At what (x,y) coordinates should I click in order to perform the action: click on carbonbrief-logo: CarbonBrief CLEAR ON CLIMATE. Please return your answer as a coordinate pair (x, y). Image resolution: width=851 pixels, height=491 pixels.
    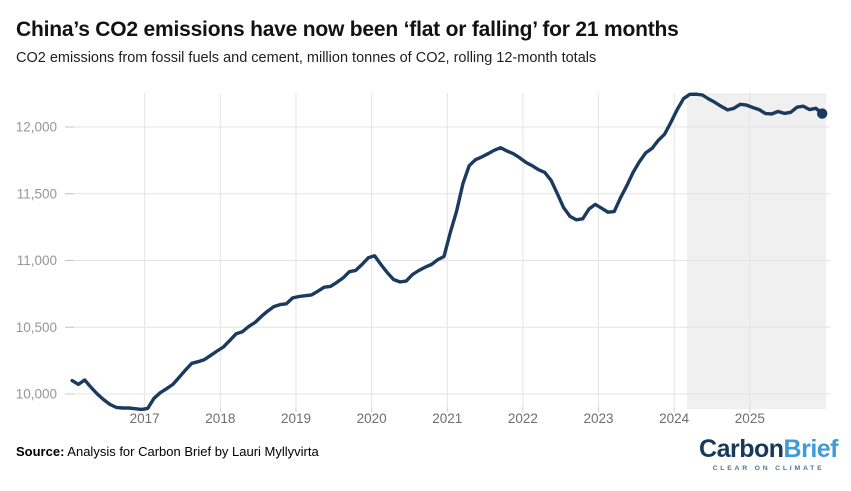
    Looking at the image, I should click on (768, 455).